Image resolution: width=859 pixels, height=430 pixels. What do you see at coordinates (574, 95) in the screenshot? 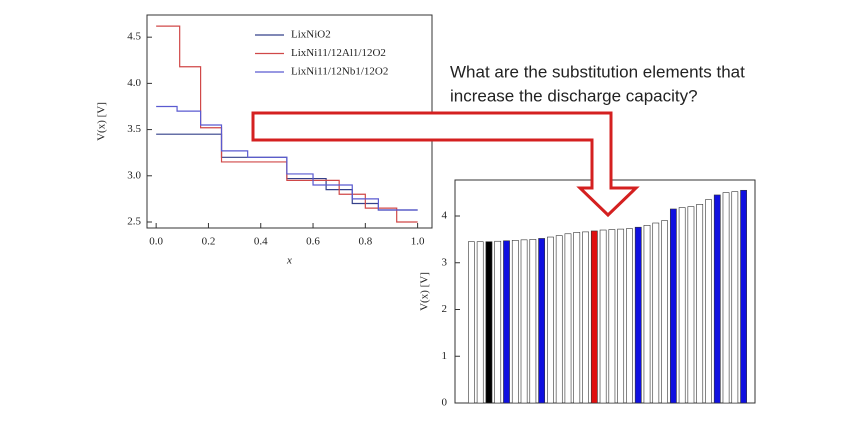
I see `question: increase the discharge capacity?` at bounding box center [574, 95].